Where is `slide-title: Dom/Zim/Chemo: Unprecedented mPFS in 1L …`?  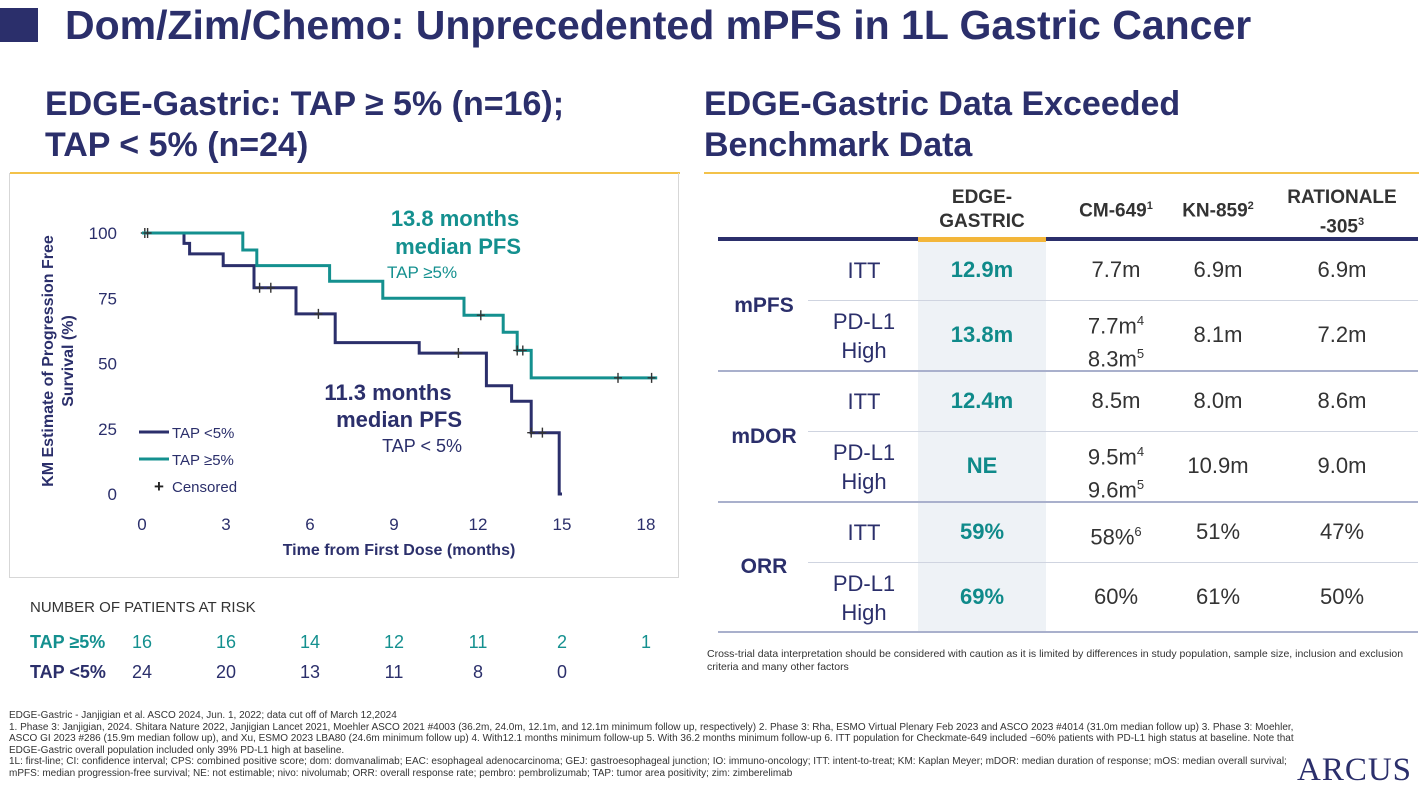 slide-title: Dom/Zim/Chemo: Unprecedented mPFS in 1L … is located at coordinates (658, 25).